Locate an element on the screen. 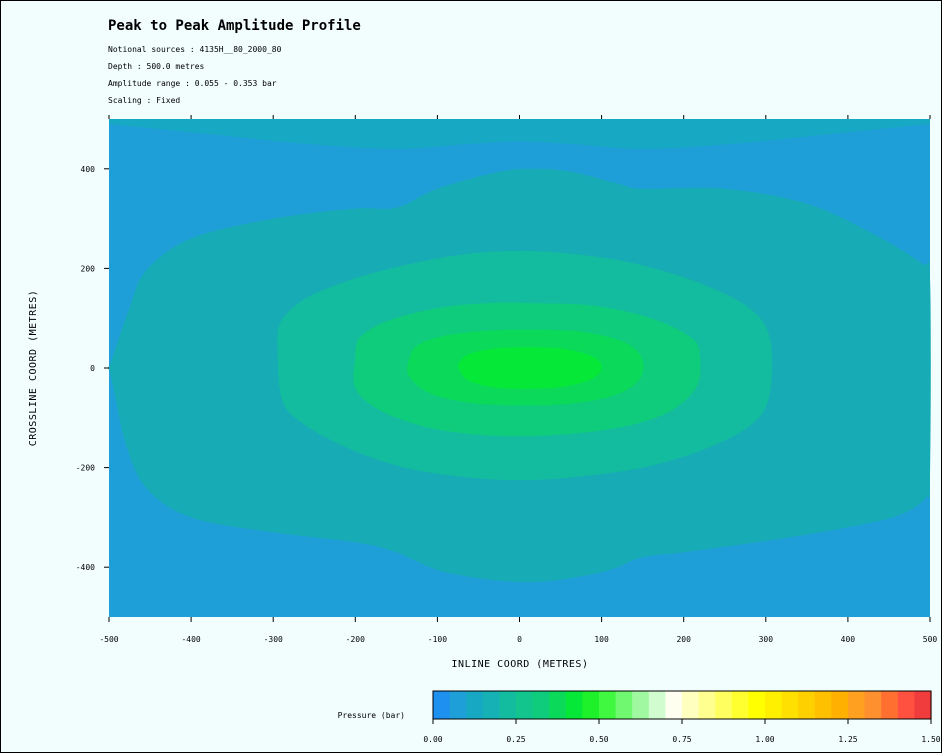 The width and height of the screenshot is (942, 753). depth-info: Depth : 500.0 metres is located at coordinates (156, 66).